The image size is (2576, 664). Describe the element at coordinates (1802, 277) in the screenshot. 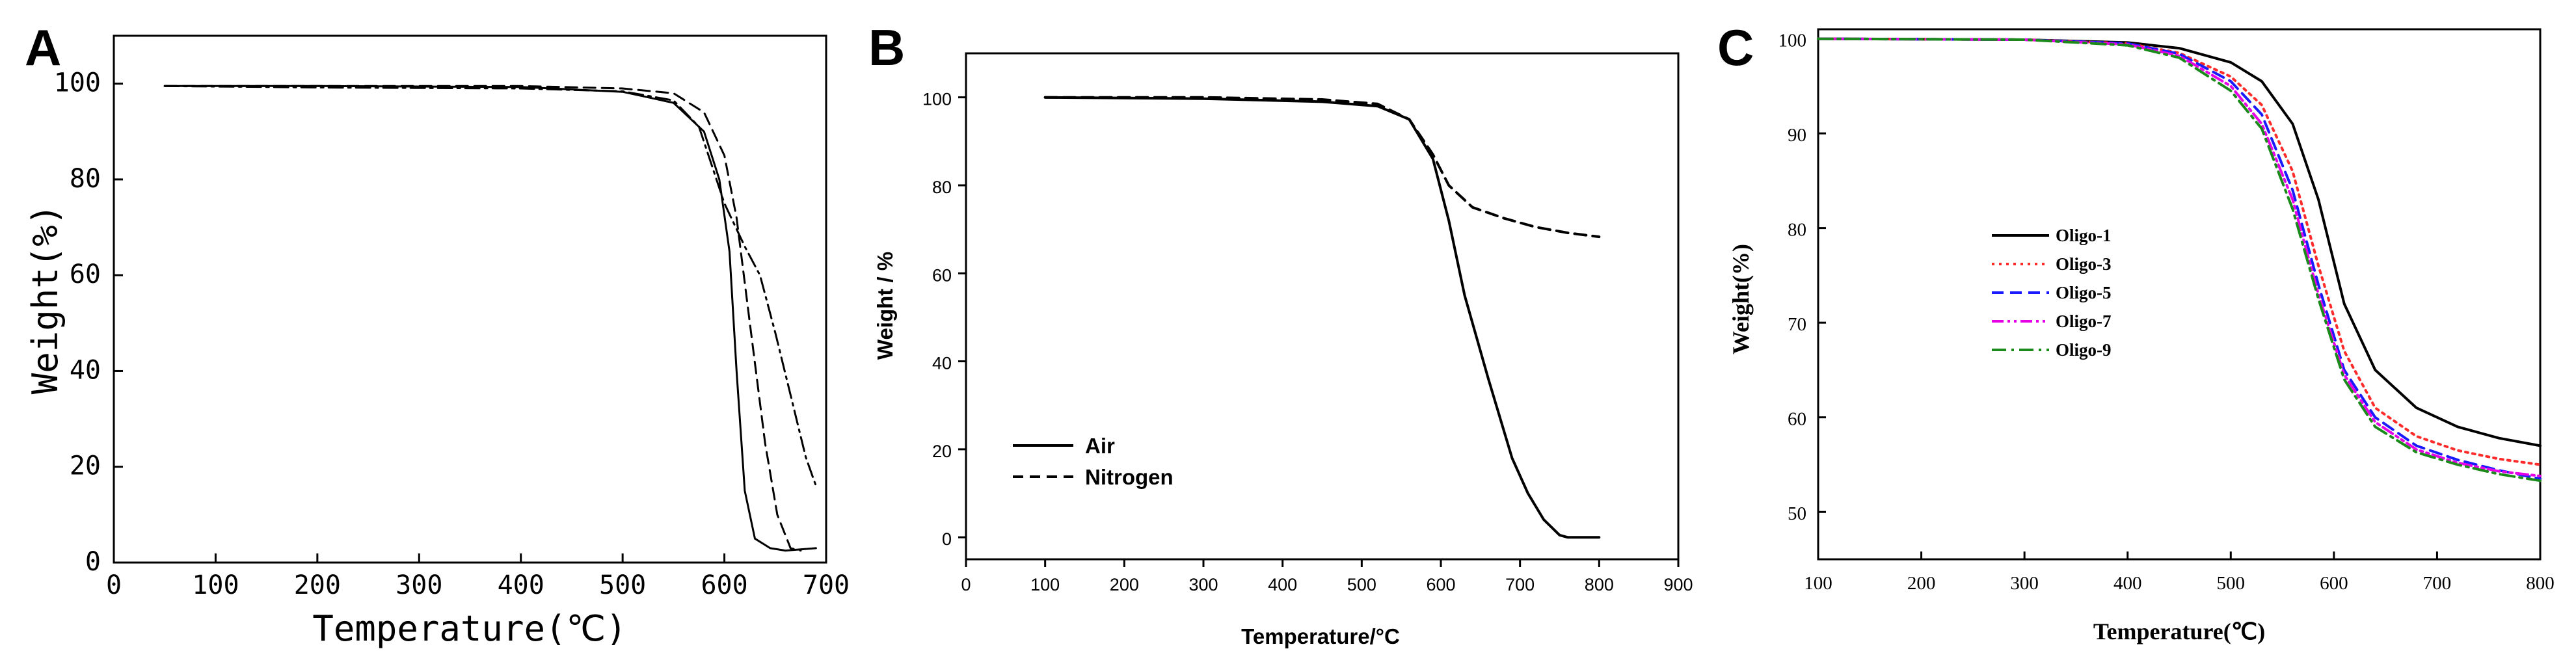

I see `panel-c-y-ticks: 50 60 70 80 90 100` at that location.